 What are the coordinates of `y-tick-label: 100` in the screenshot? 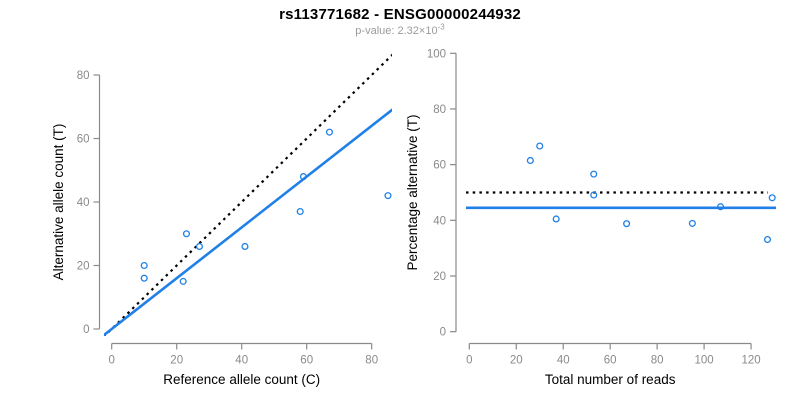 It's located at (436, 54).